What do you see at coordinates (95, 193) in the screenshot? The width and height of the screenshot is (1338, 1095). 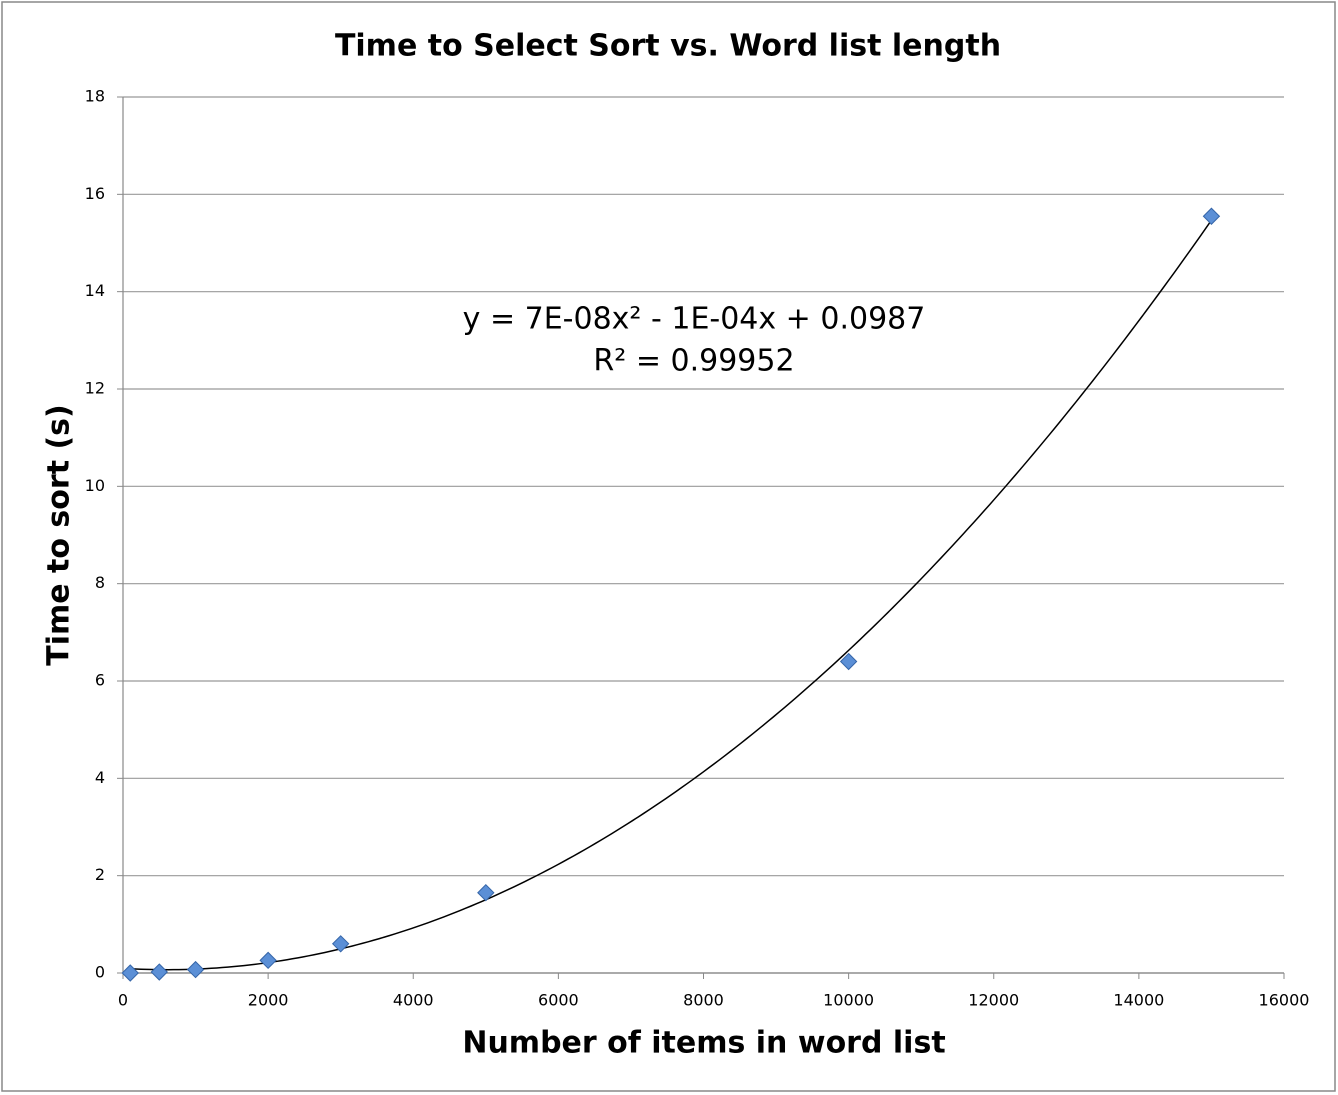 I see `y-tick-label: 16` at bounding box center [95, 193].